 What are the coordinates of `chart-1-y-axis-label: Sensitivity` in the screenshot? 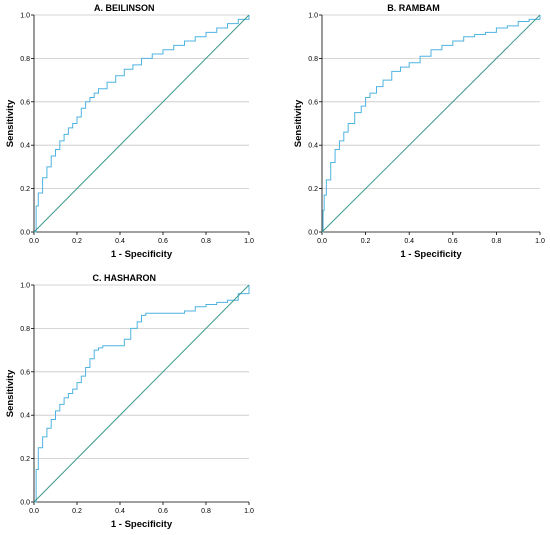 It's located at (10, 123).